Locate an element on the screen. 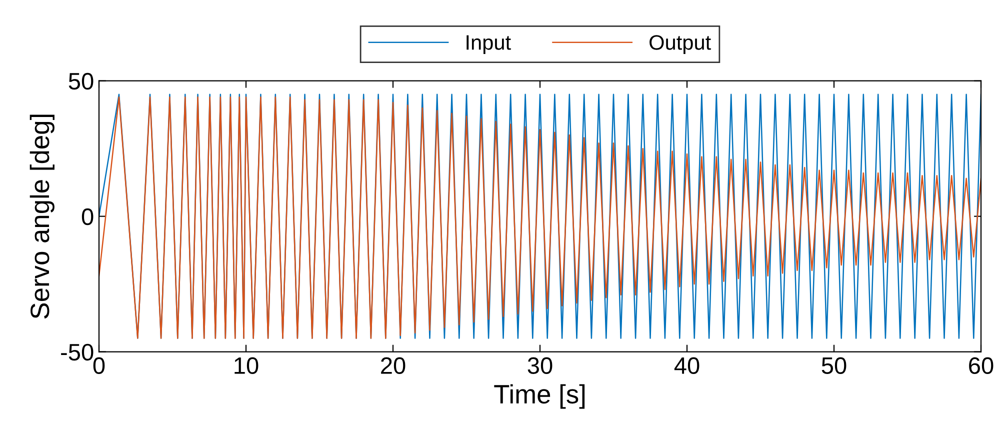  legend-label: Input is located at coordinates (488, 44).